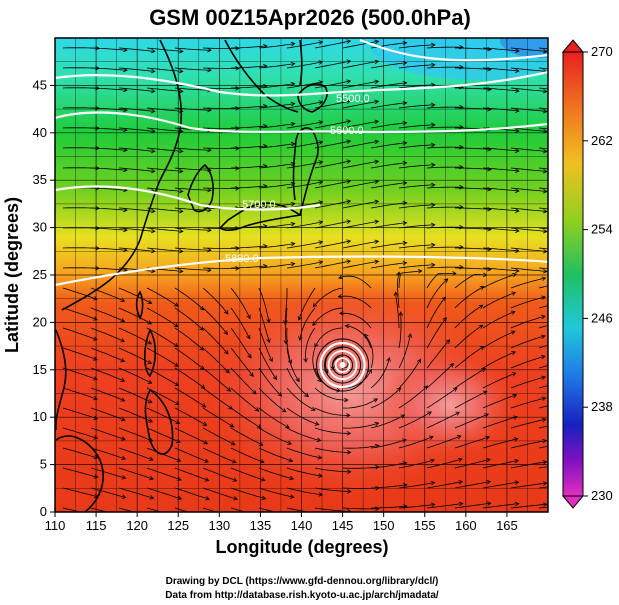 The height and width of the screenshot is (605, 619). What do you see at coordinates (524, 48) in the screenshot?
I see `cold-core` at bounding box center [524, 48].